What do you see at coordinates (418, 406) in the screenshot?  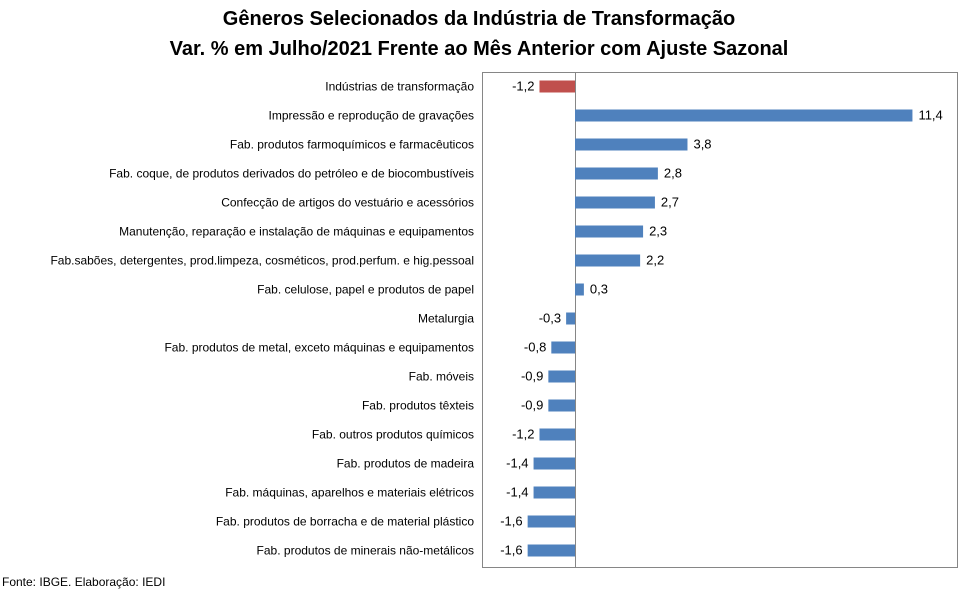 I see `category-label: Fab. produtos têxteis` at bounding box center [418, 406].